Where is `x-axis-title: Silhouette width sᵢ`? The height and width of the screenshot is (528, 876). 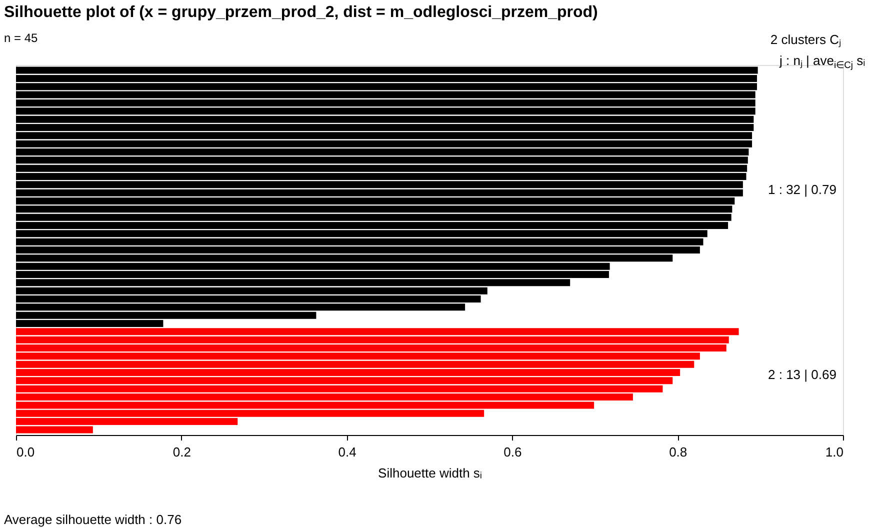
x-axis-title: Silhouette width sᵢ is located at coordinates (430, 473).